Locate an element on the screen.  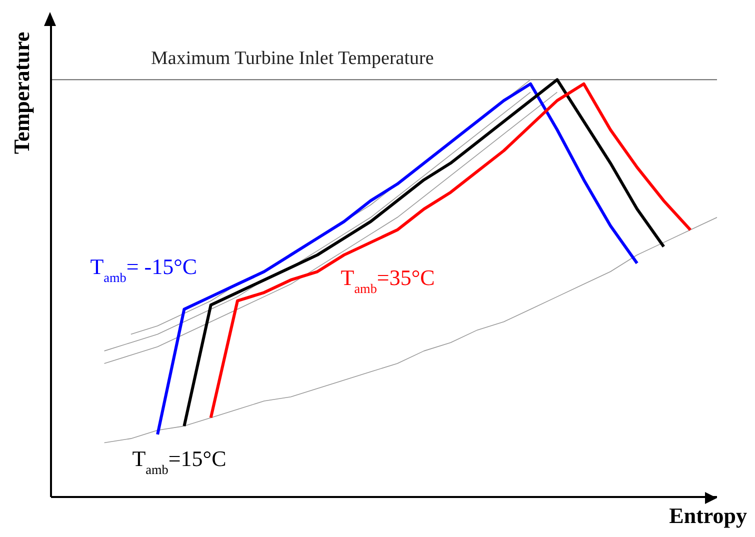
ref-line-label: Maximum Turbine Inlet Temperature is located at coordinates (292, 59).